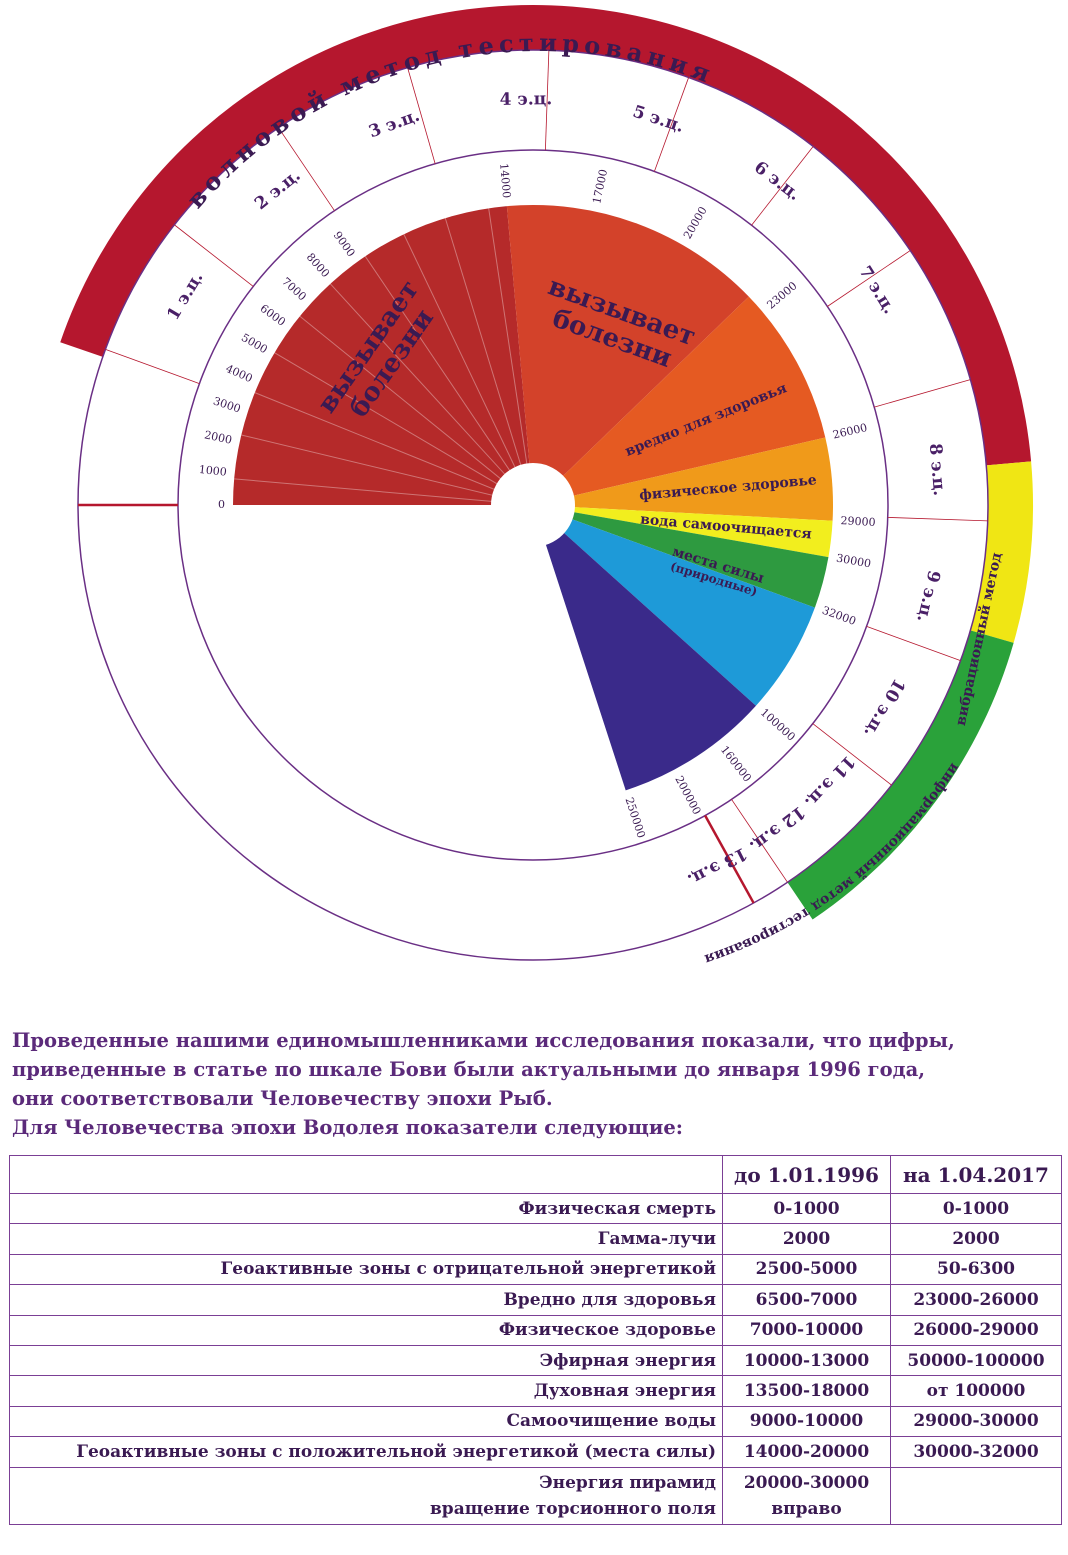 This screenshot has width=1068, height=1555. I want to click on table-header-row: до 1.01.1996 на 1.04.2017, so click(535, 1174).